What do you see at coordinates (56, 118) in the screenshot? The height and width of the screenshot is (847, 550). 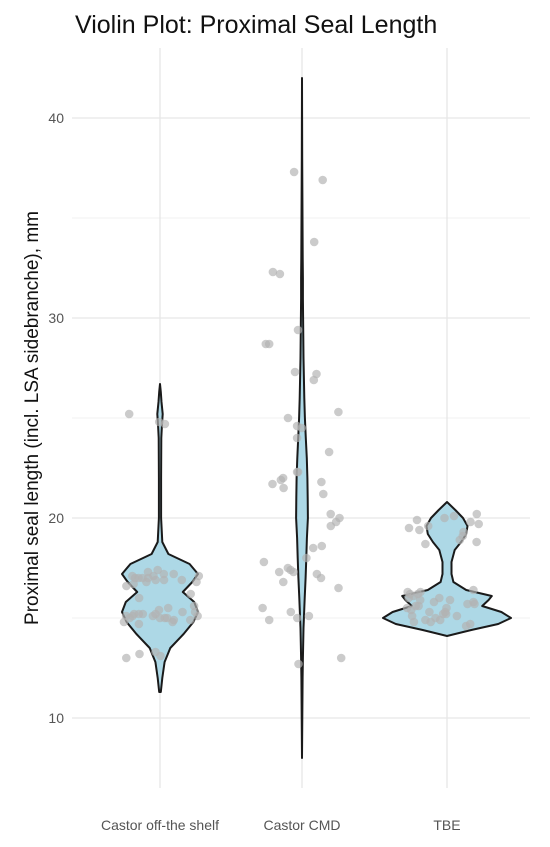 I see `y-tick-label: 40` at bounding box center [56, 118].